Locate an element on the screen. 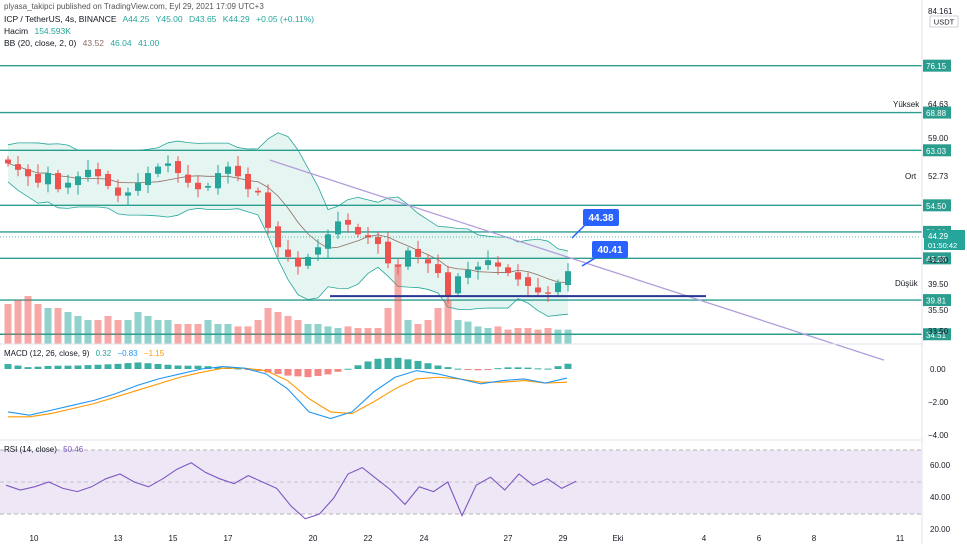  rsi-tick: 60.00 is located at coordinates (940, 465).